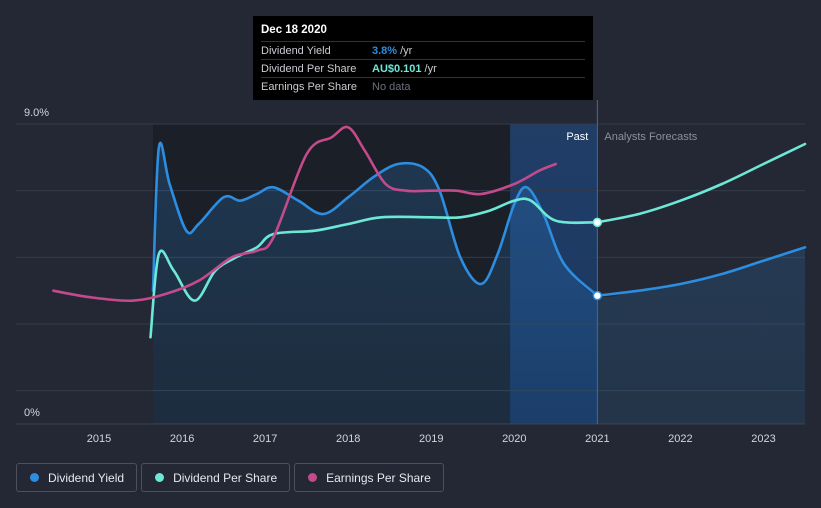  I want to click on y-tick-label: 0%, so click(32, 413).